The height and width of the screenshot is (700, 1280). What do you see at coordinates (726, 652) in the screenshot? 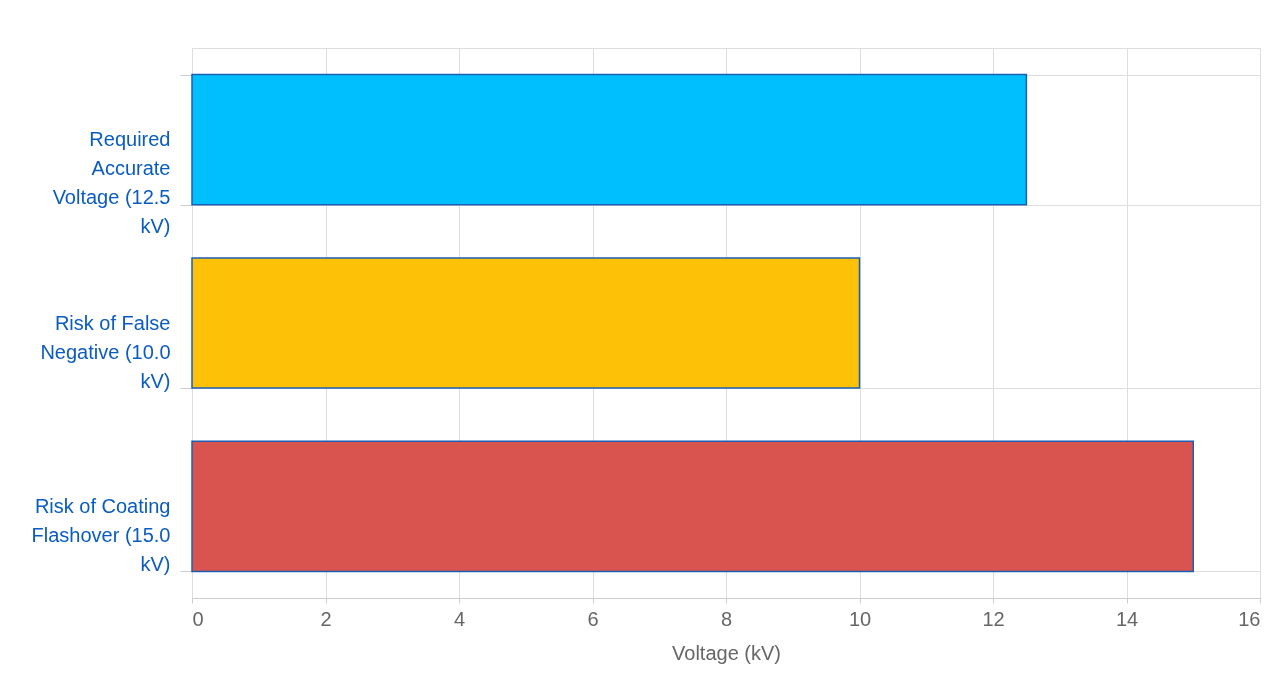
I see `x-axis-title: Voltage (kV)` at bounding box center [726, 652].